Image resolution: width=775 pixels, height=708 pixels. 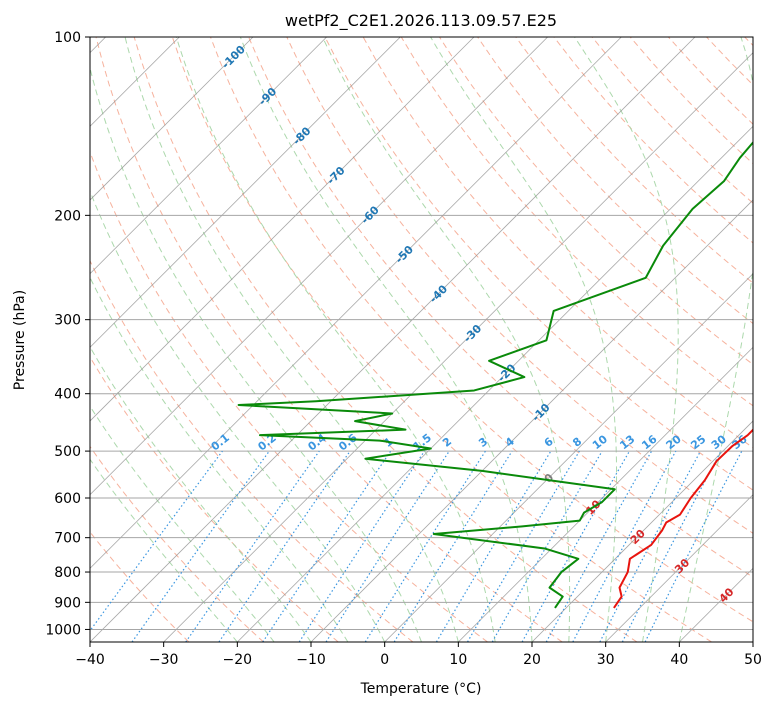 I want to click on x-tick-label: 40, so click(x=679, y=660).